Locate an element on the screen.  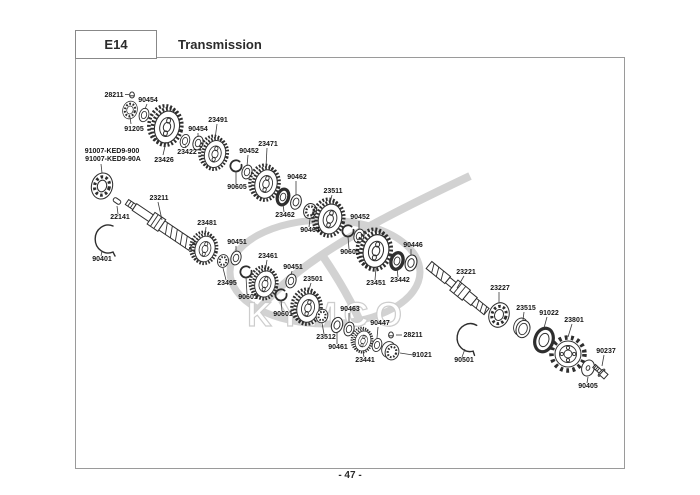
svg-text: 23462 is located at coordinates (285, 215).